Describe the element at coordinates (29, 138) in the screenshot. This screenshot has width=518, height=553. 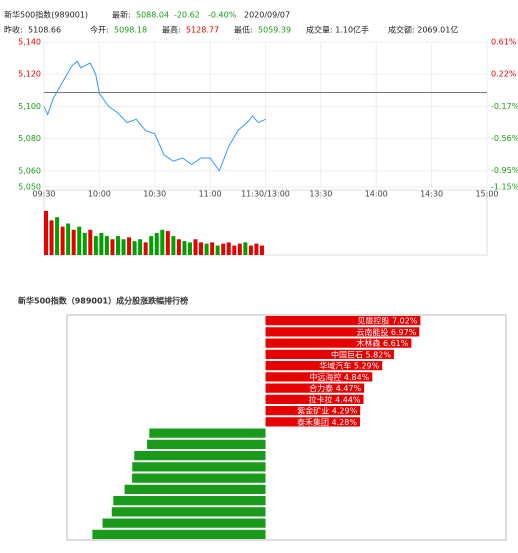
I see `y-tick-label: 5,080` at that location.